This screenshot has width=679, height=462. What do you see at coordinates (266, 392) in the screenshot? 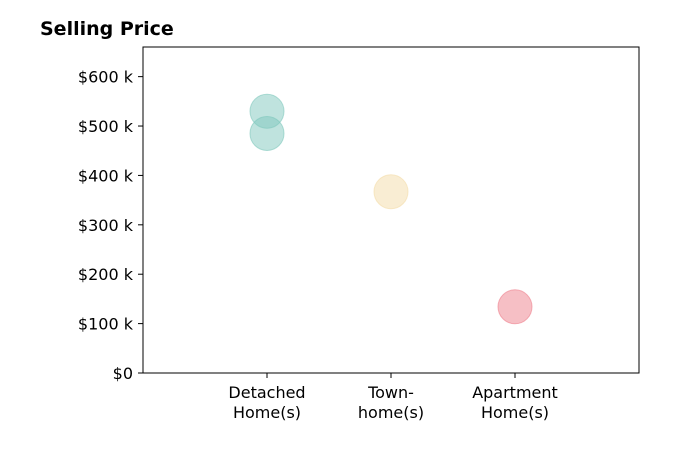
I see `x-tick-label: Detached` at bounding box center [266, 392].